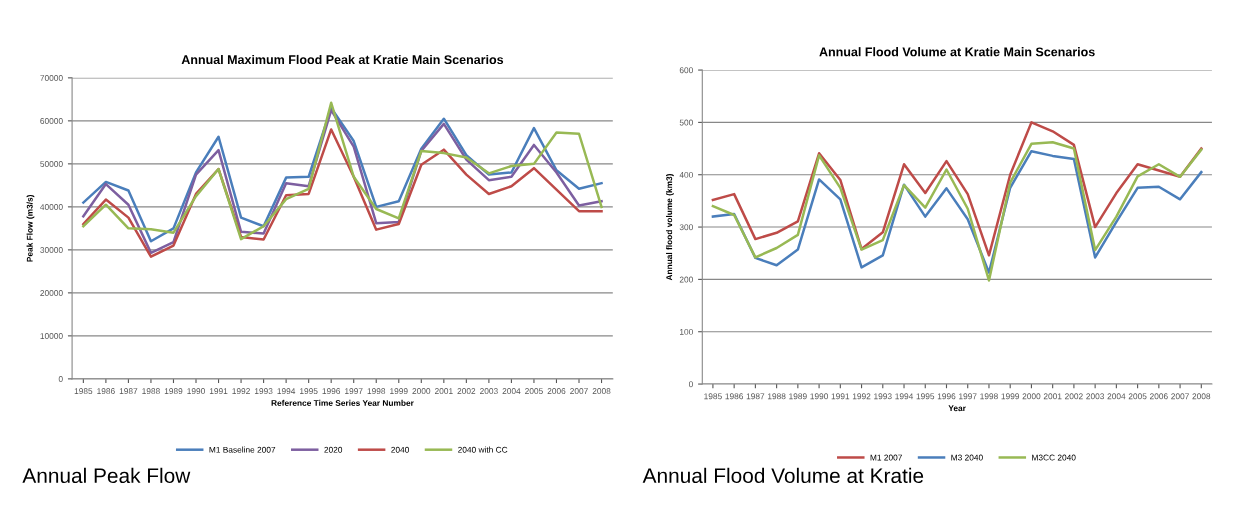 The height and width of the screenshot is (519, 1243). Describe the element at coordinates (242, 449) in the screenshot. I see `legend-label: M1 Baseline 2007` at that location.